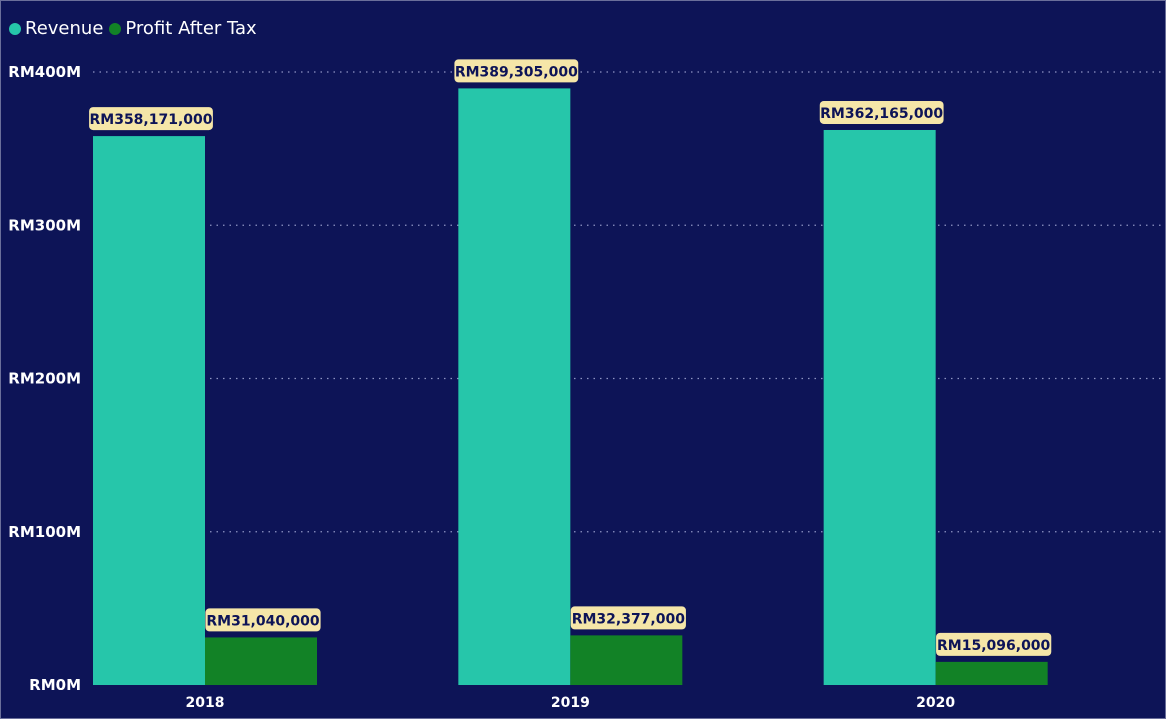 The width and height of the screenshot is (1166, 719). I want to click on x-tick-label: 2019, so click(570, 703).